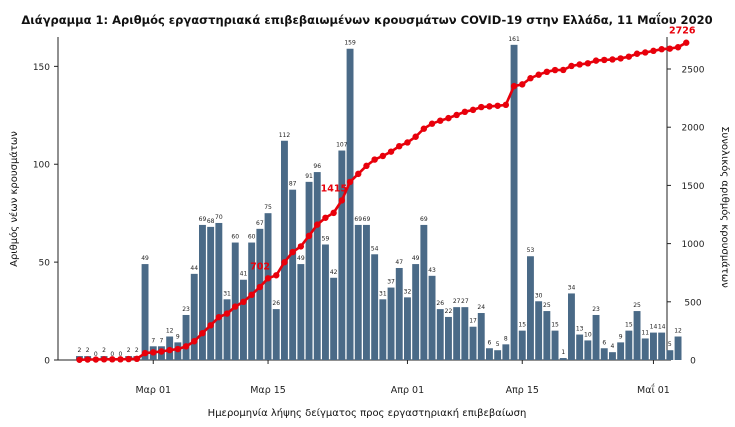  What do you see at coordinates (186, 309) in the screenshot?
I see `bar-value-label: 23` at bounding box center [186, 309].